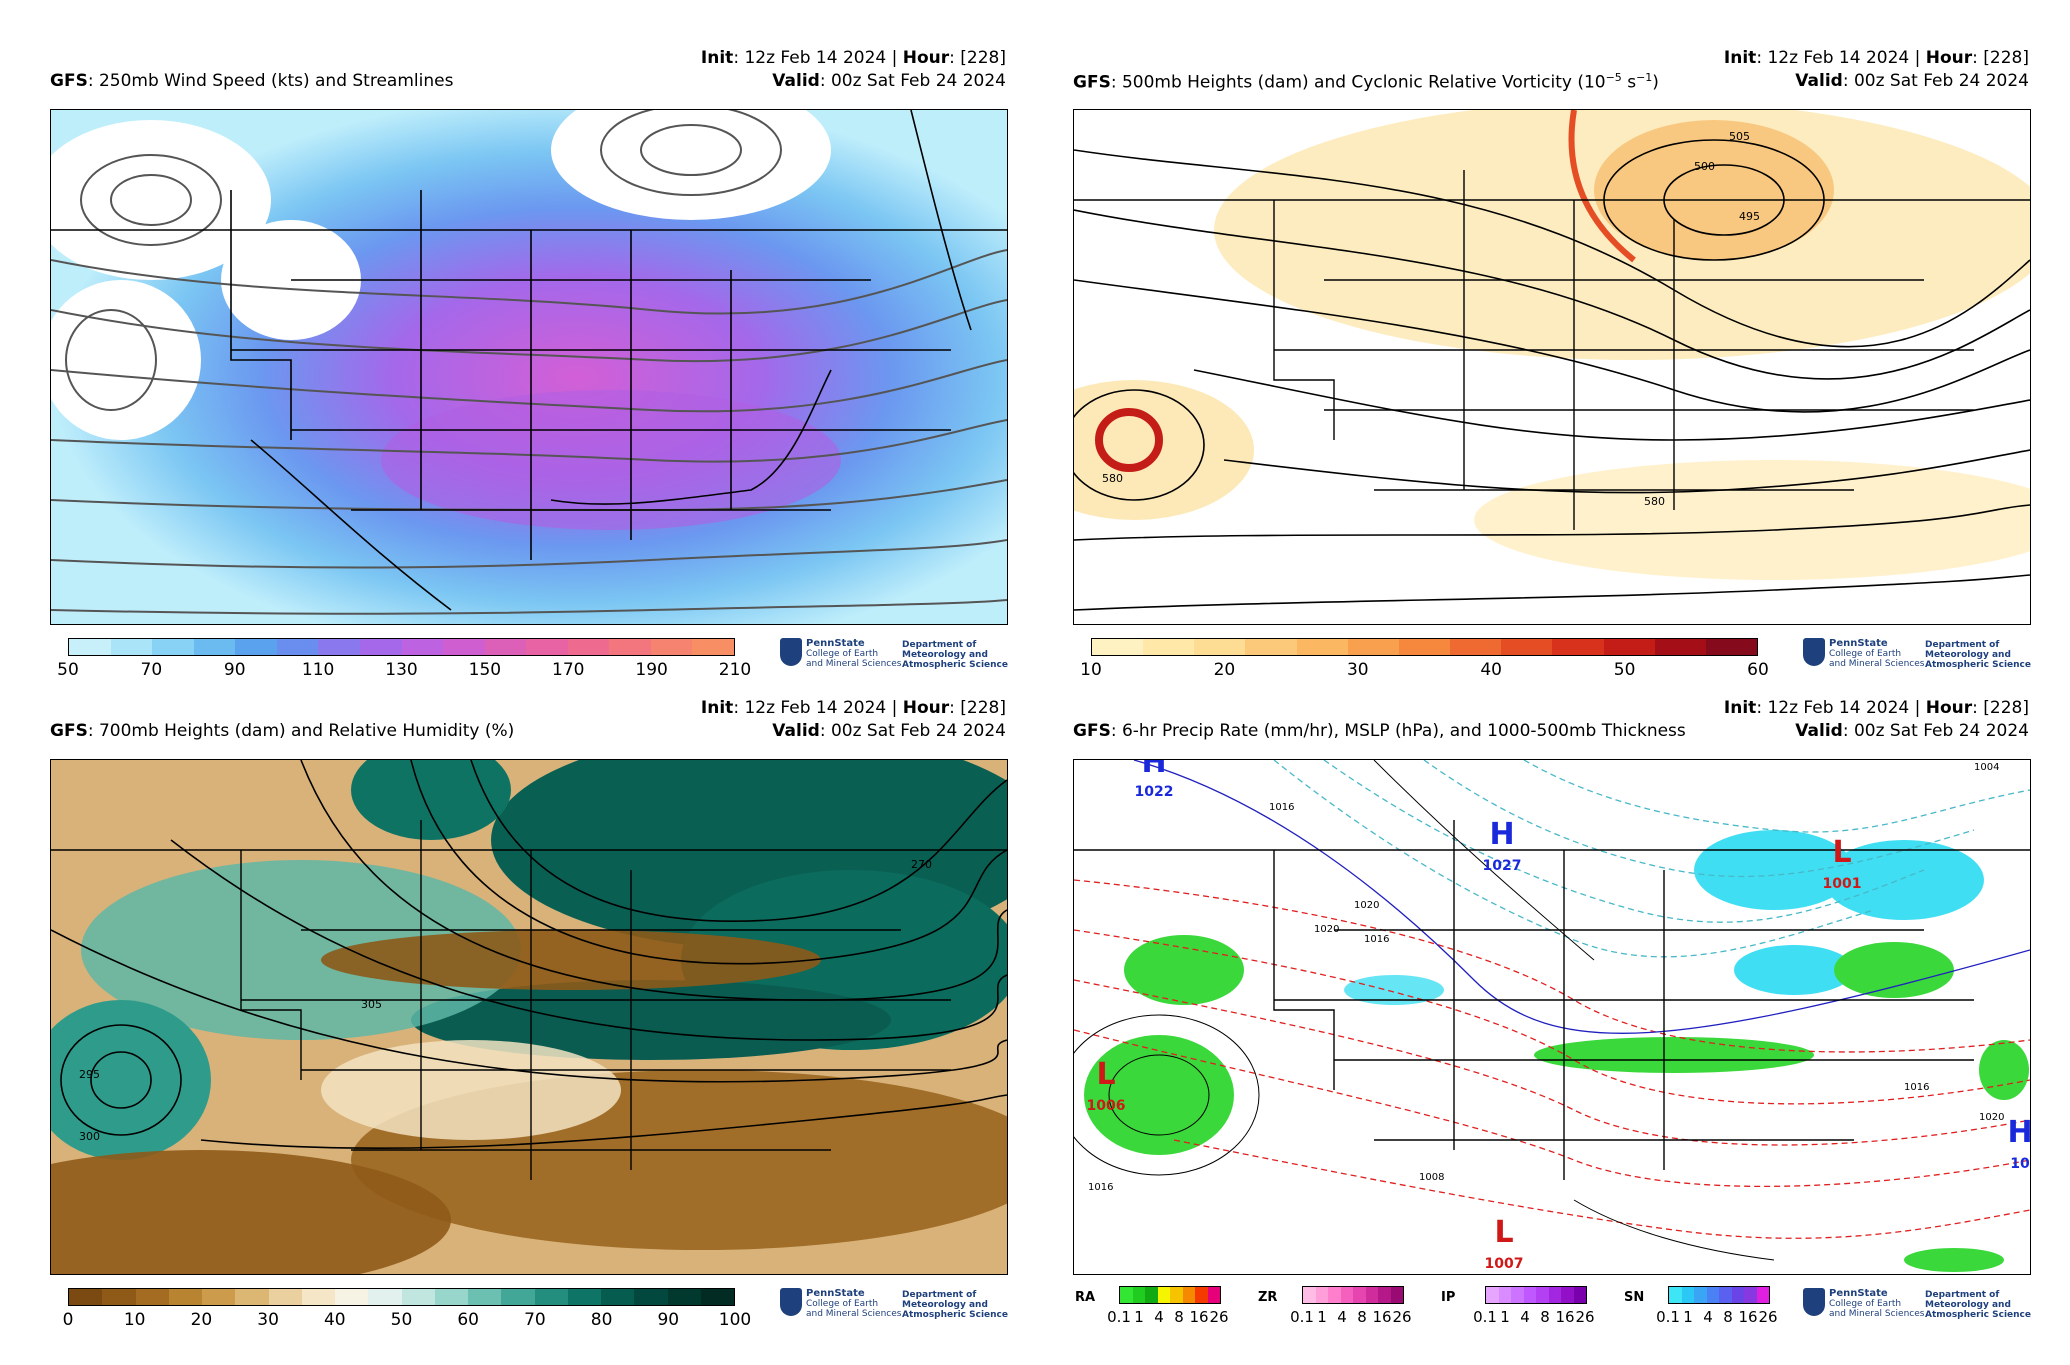 The height and width of the screenshot is (1365, 2070). Describe the element at coordinates (1634, 1297) in the screenshot. I see `precip-type-label: SN` at that location.